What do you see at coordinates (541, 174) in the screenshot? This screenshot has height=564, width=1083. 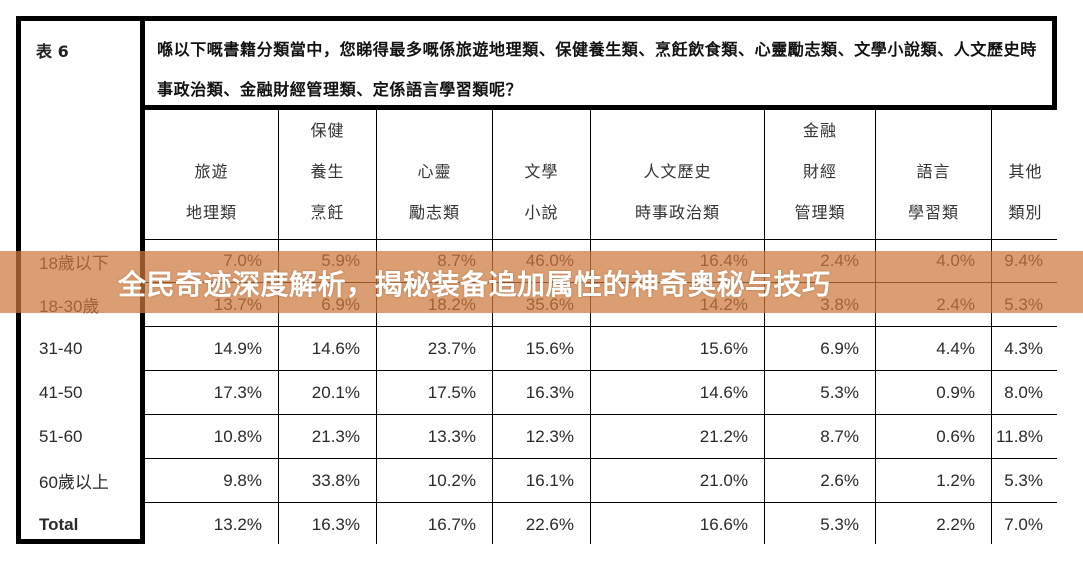 I see `column-header: 文學 小說` at bounding box center [541, 174].